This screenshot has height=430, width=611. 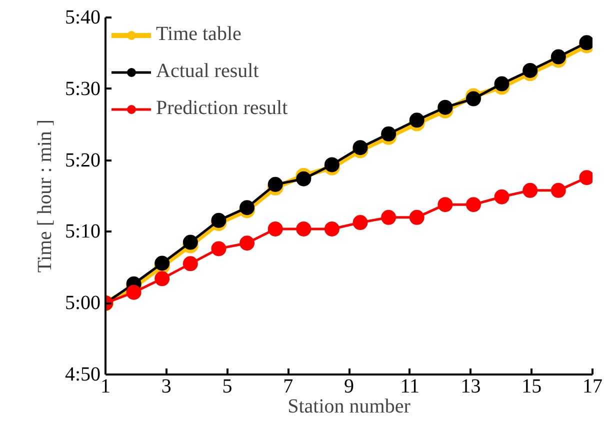 What do you see at coordinates (166, 387) in the screenshot?
I see `x-tick-label: 3` at bounding box center [166, 387].